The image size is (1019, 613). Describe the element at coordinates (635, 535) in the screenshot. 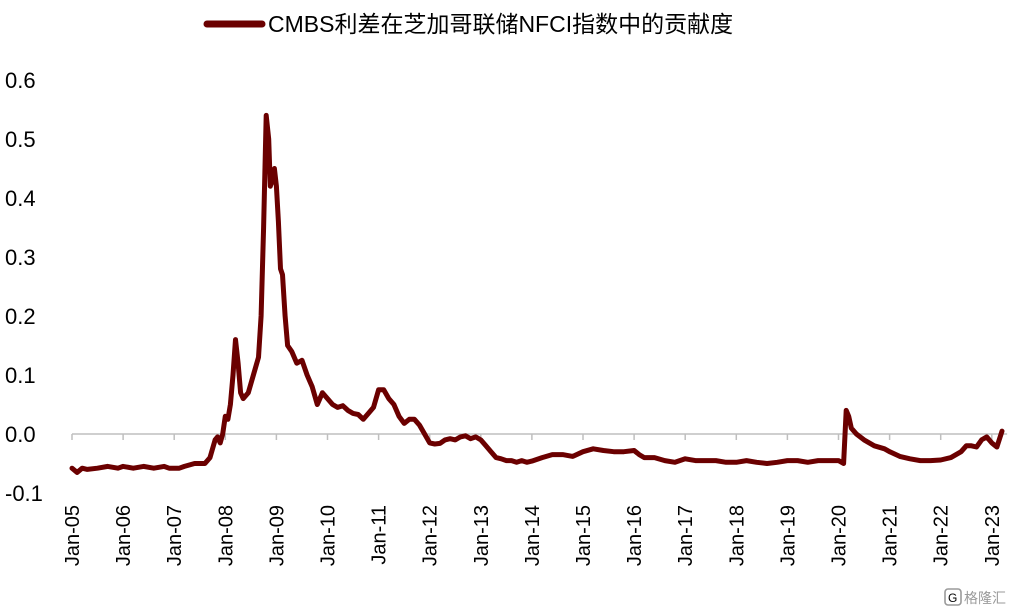

I see `x-tick-label: Jan-16` at that location.